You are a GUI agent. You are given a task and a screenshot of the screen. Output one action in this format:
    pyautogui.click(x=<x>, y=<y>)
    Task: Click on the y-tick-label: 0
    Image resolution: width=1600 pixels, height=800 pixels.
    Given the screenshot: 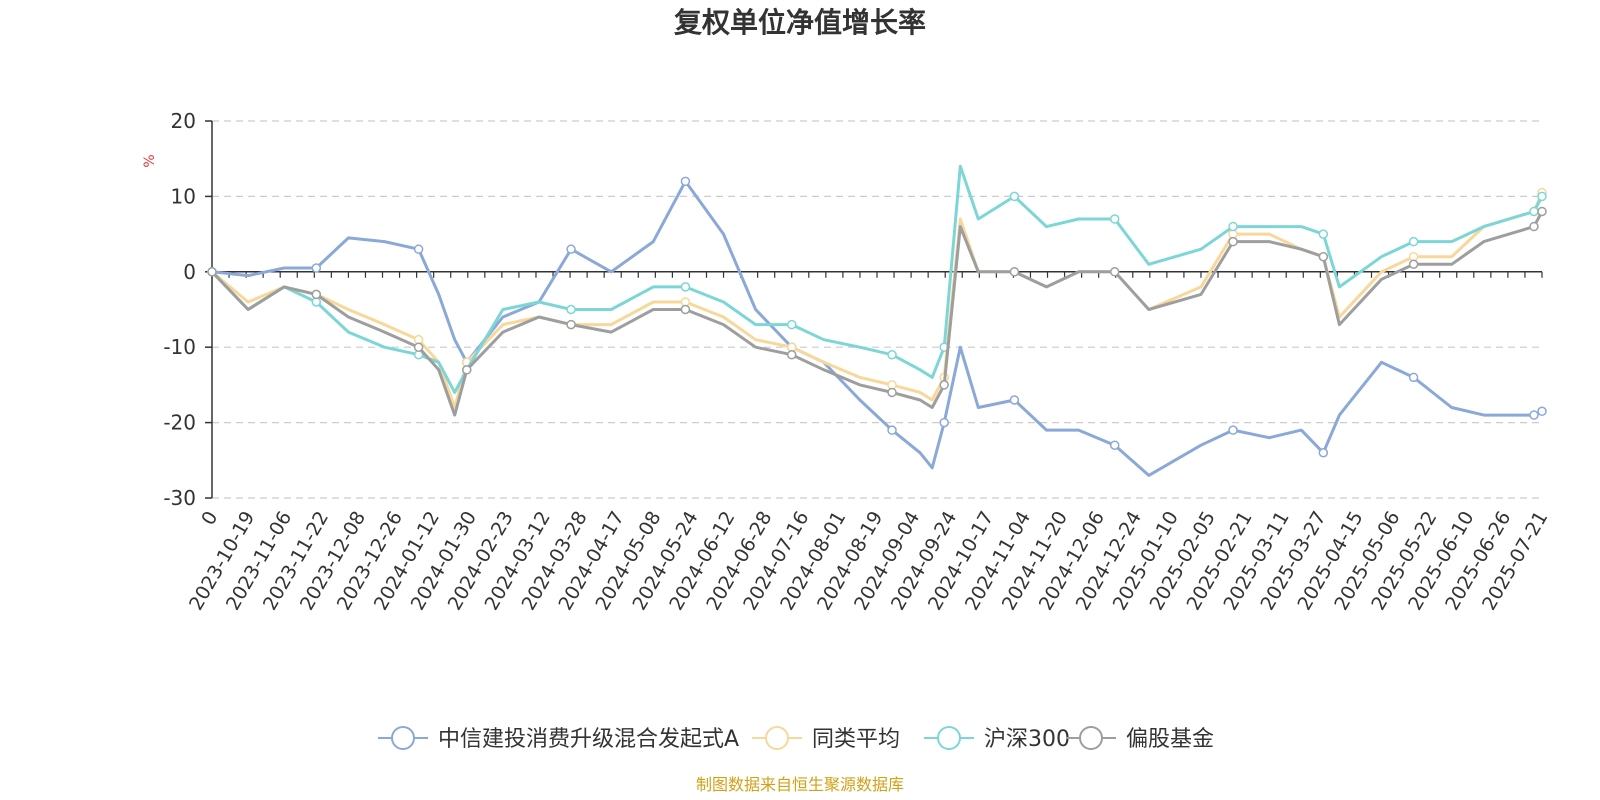 What is the action you would take?
    pyautogui.click(x=189, y=272)
    